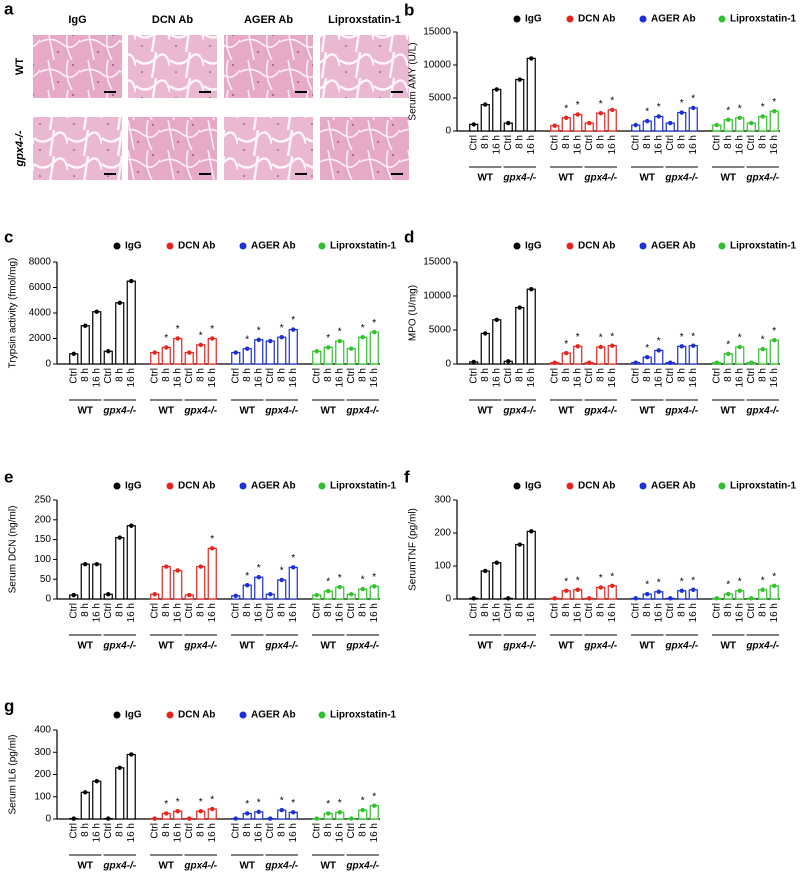 Image resolution: width=800 pixels, height=873 pixels. I want to click on y-axis-label: Serum DCN (ng/ml), so click(13, 550).